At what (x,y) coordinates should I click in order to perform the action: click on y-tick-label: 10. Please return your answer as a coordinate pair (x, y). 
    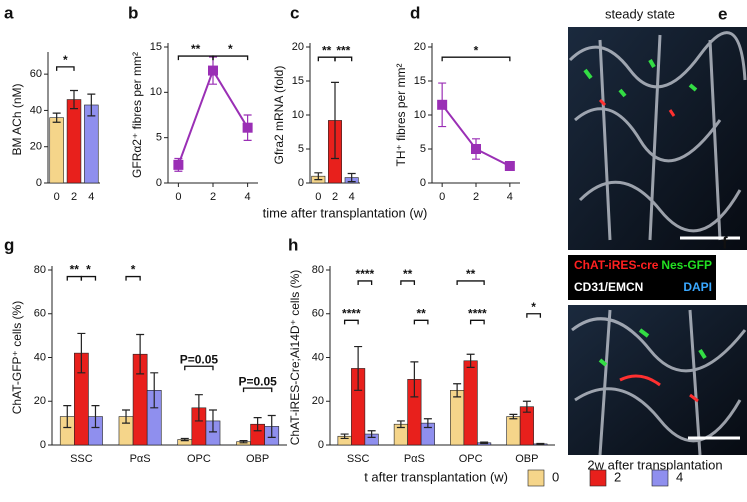
    Looking at the image, I should click on (156, 92).